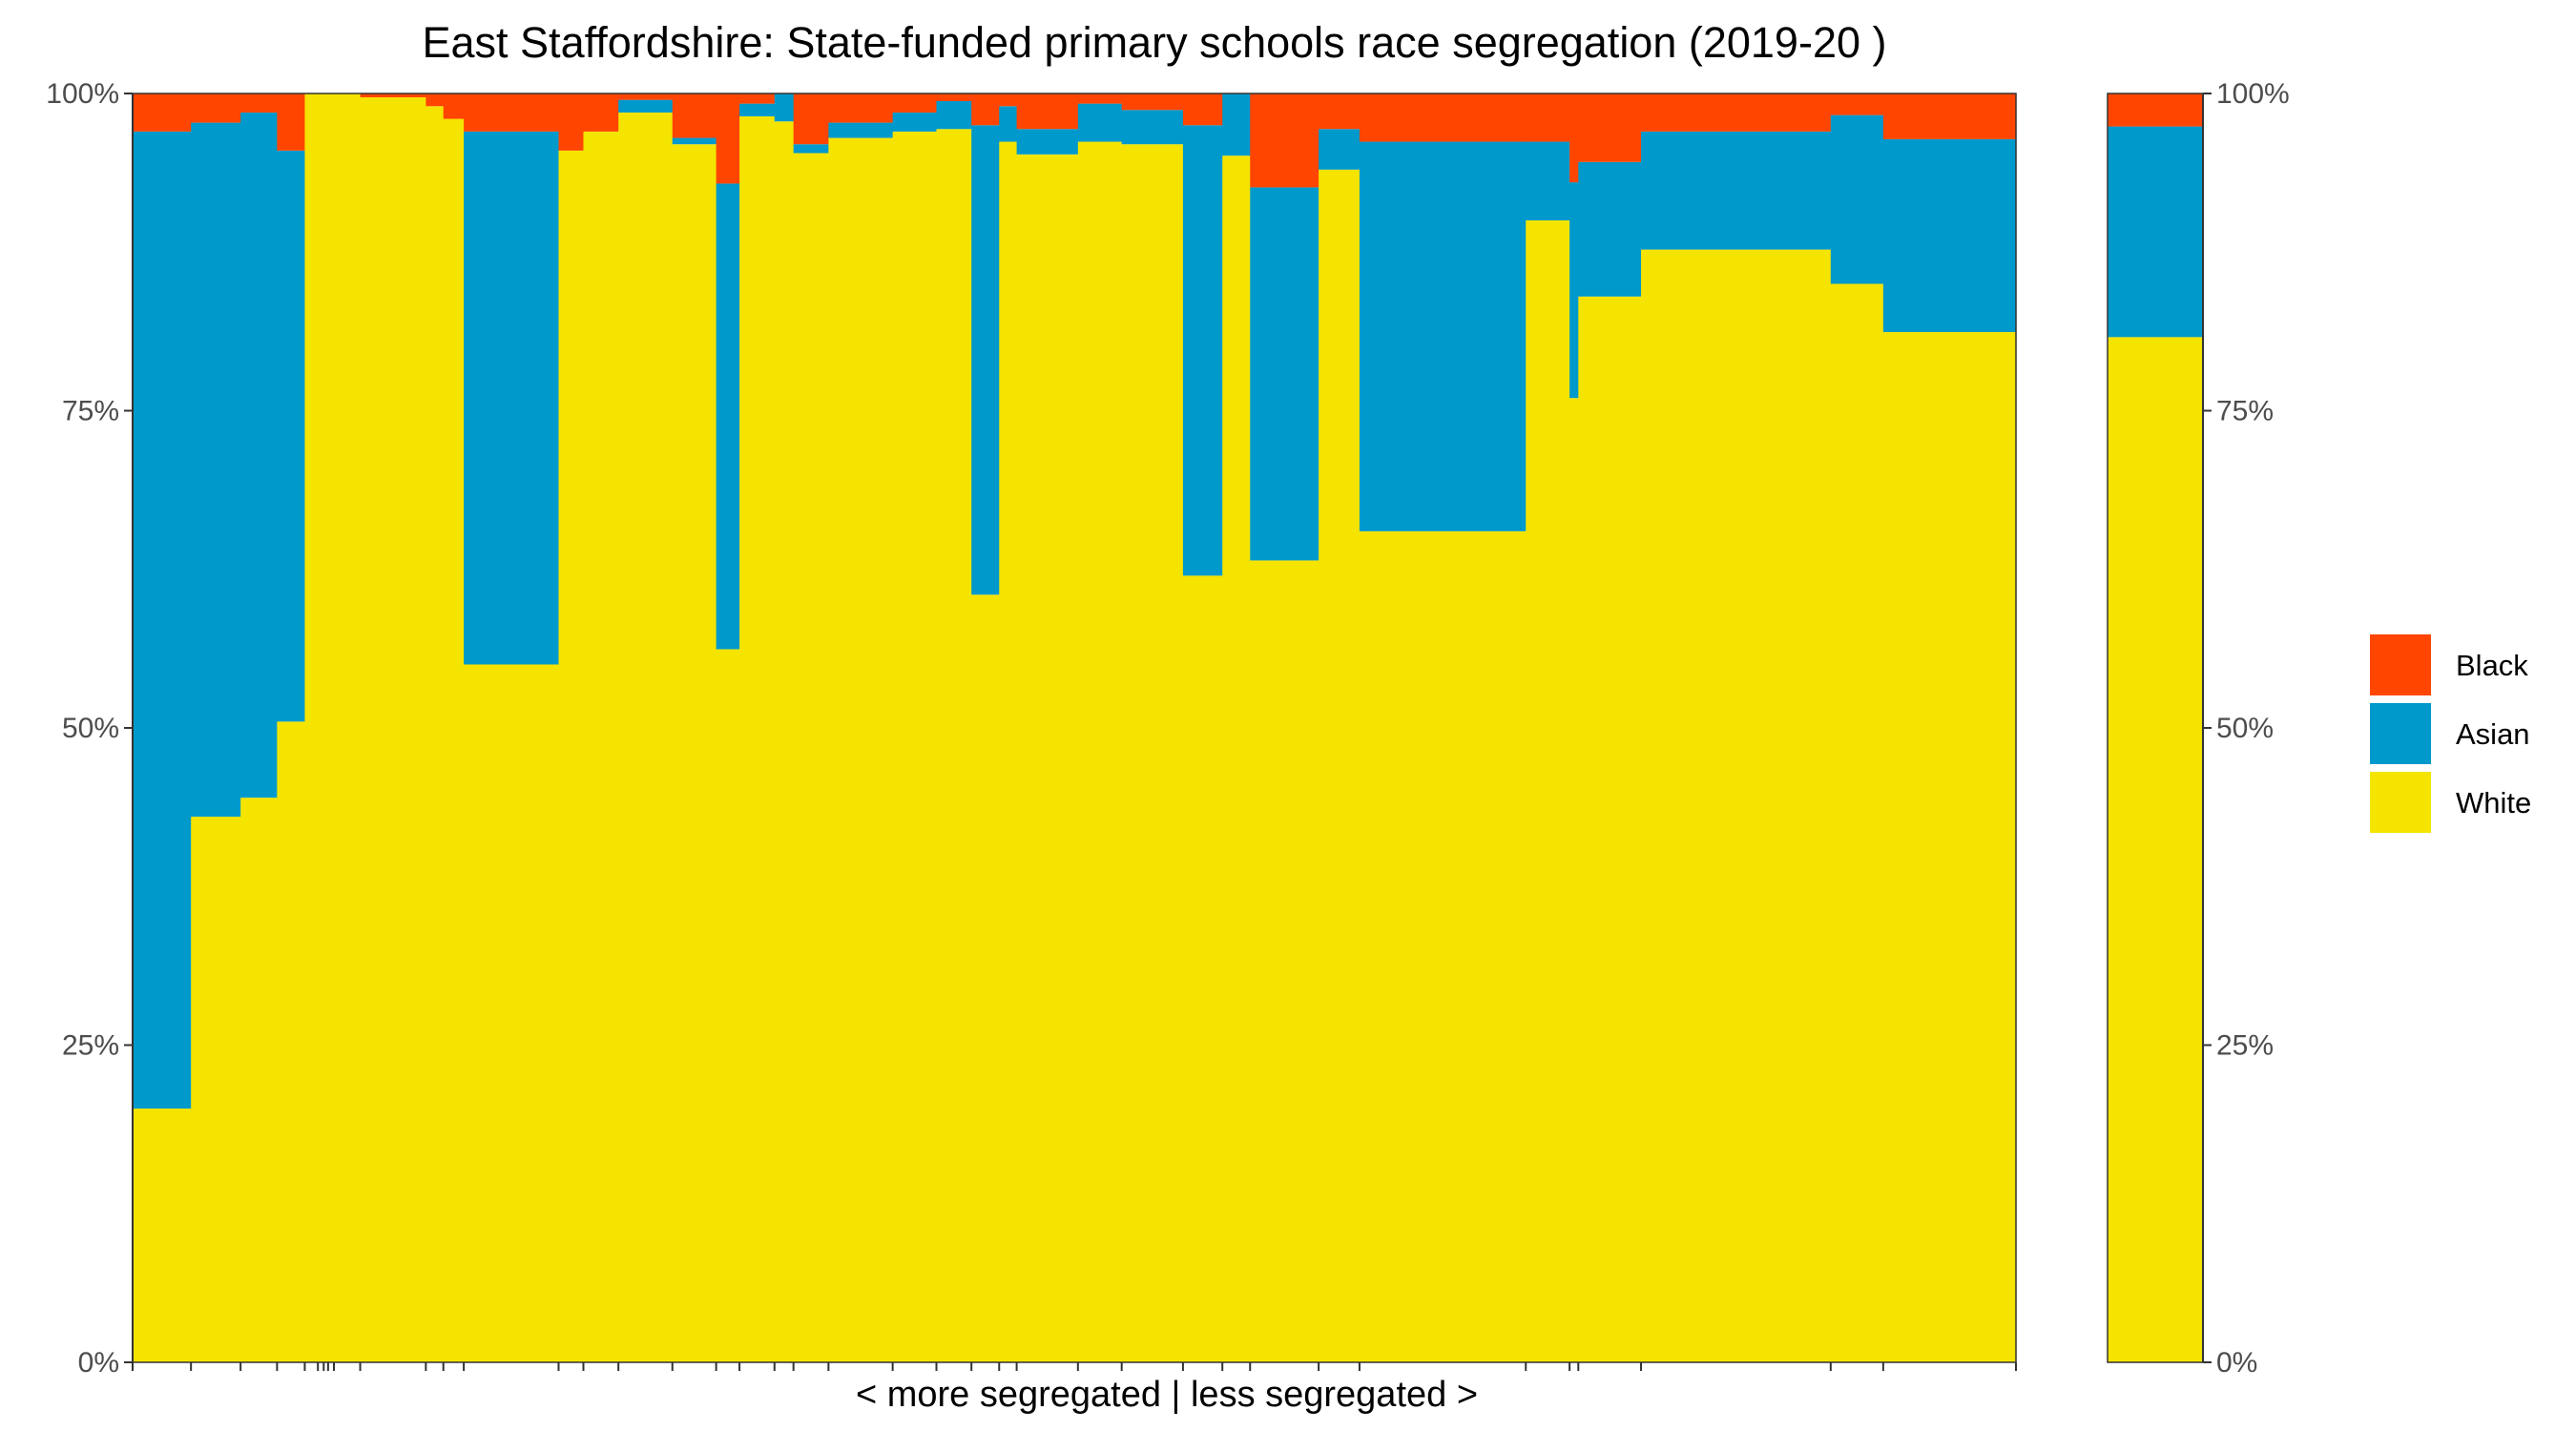  What do you see at coordinates (82, 94) in the screenshot?
I see `left-y-tick-label: 100%` at bounding box center [82, 94].